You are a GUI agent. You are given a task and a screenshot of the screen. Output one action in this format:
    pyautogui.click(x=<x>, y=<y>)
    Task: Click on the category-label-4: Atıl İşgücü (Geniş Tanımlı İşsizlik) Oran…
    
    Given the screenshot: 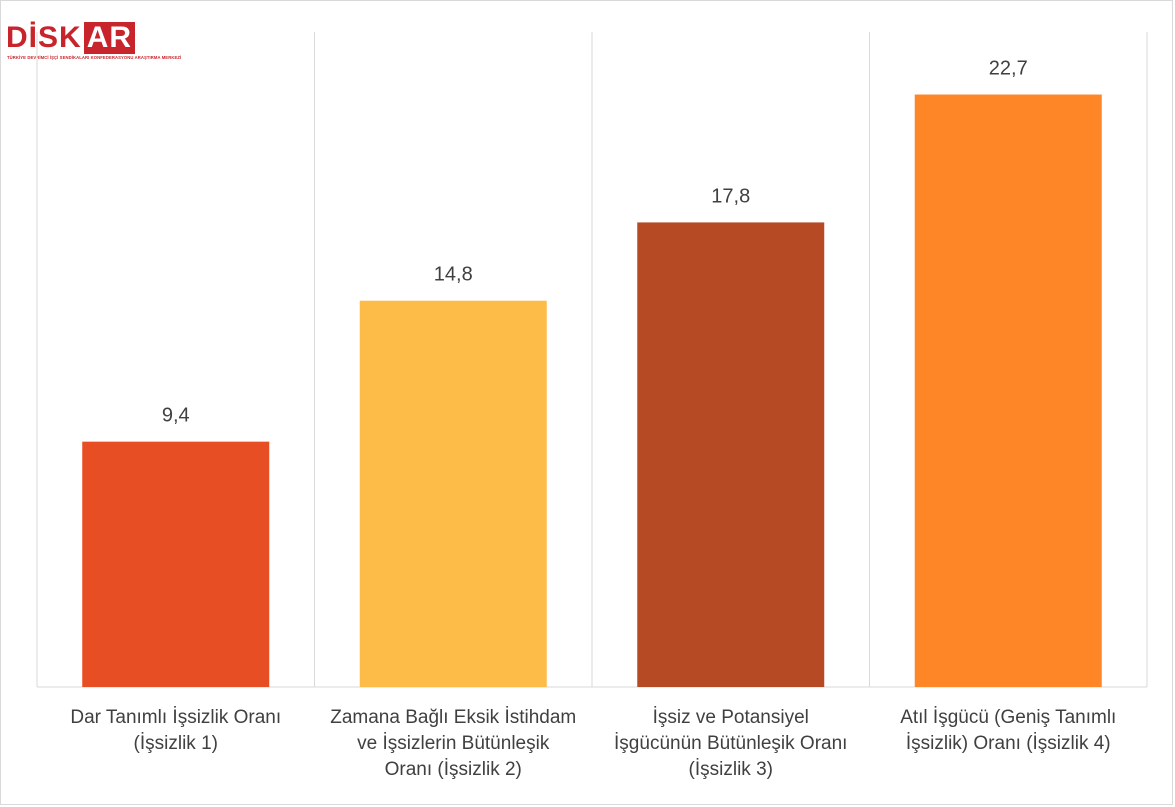 What is the action you would take?
    pyautogui.click(x=1008, y=731)
    